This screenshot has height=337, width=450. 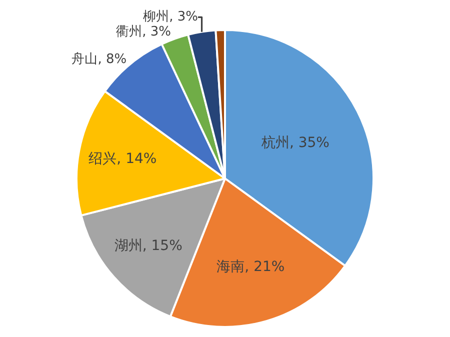 I want to click on slice-label: 杭州, 35%, so click(x=295, y=142).